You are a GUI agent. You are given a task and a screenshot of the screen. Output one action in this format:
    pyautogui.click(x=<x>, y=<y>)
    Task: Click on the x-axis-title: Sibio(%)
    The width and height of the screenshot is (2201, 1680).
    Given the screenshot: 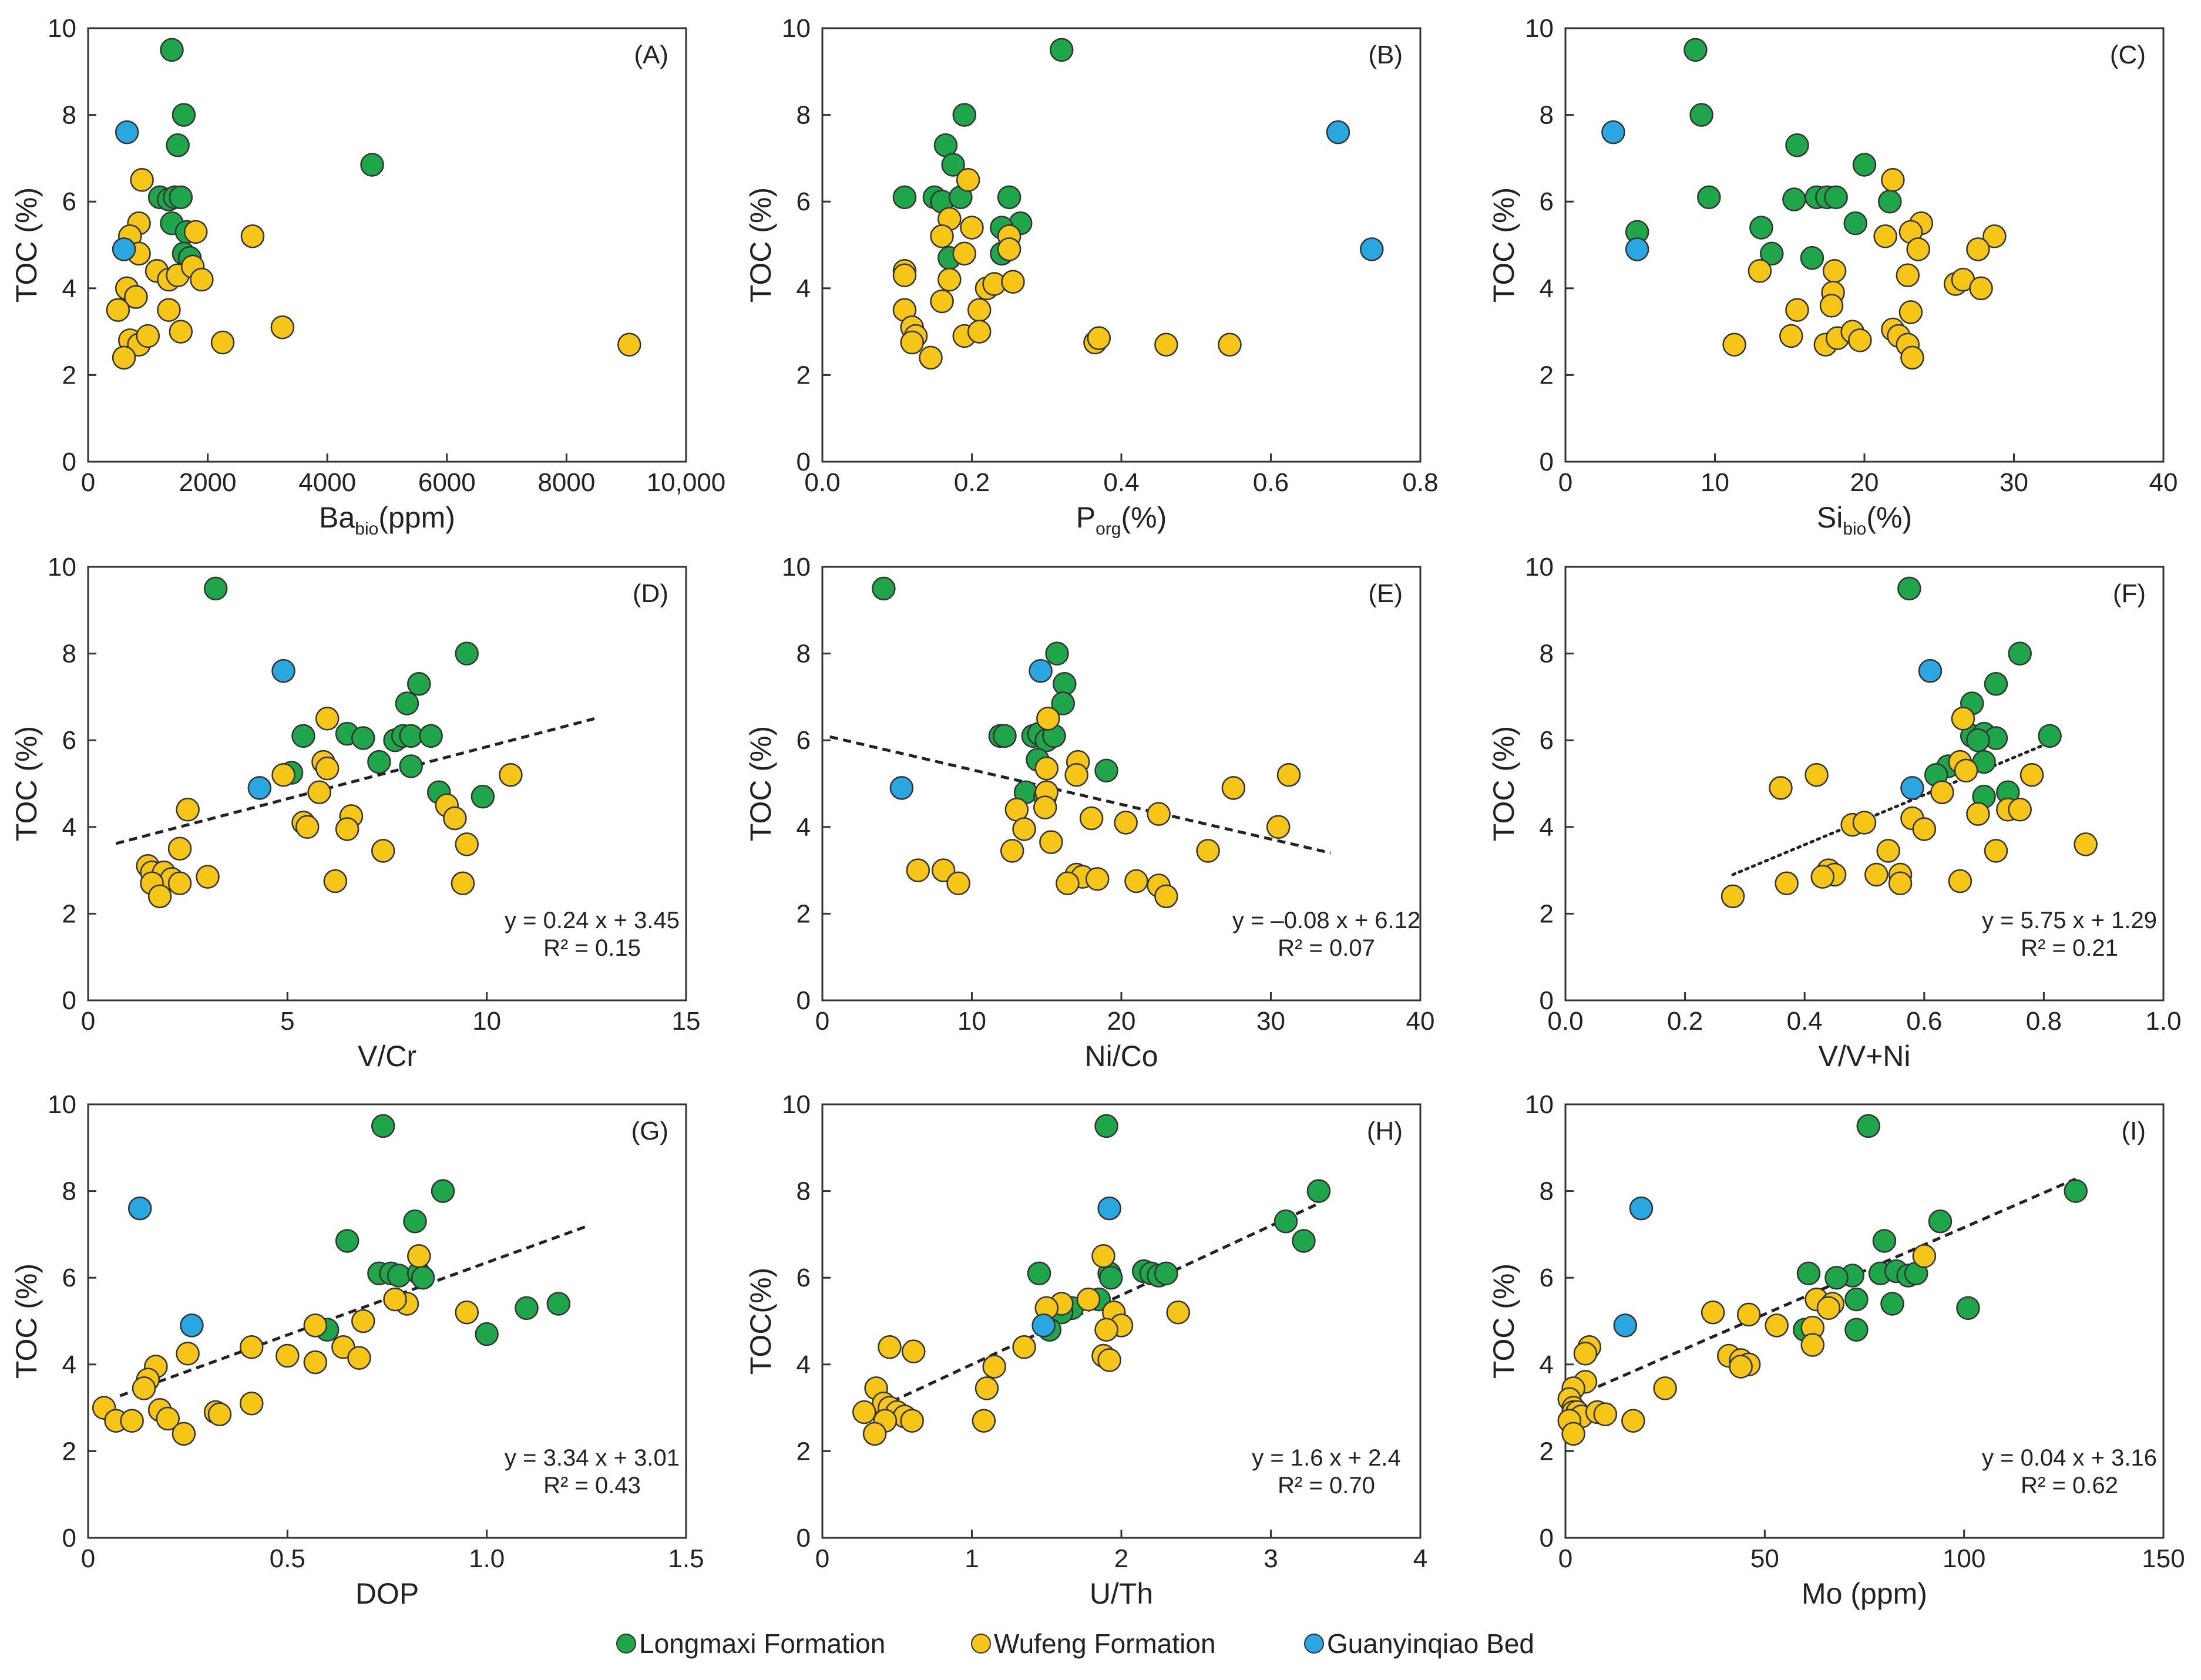 What is the action you would take?
    pyautogui.click(x=1865, y=520)
    